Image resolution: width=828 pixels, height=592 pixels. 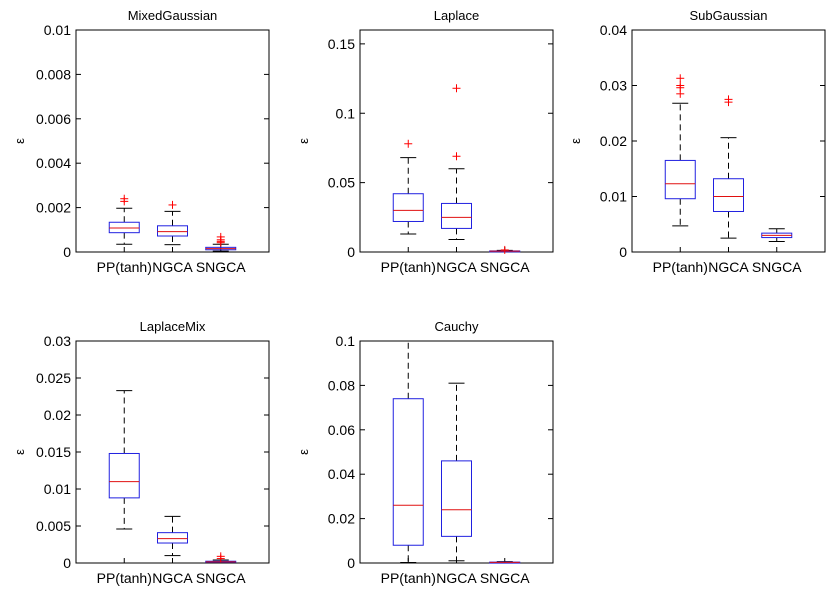 I want to click on y-tick-label: 0.015, so click(x=53, y=452).